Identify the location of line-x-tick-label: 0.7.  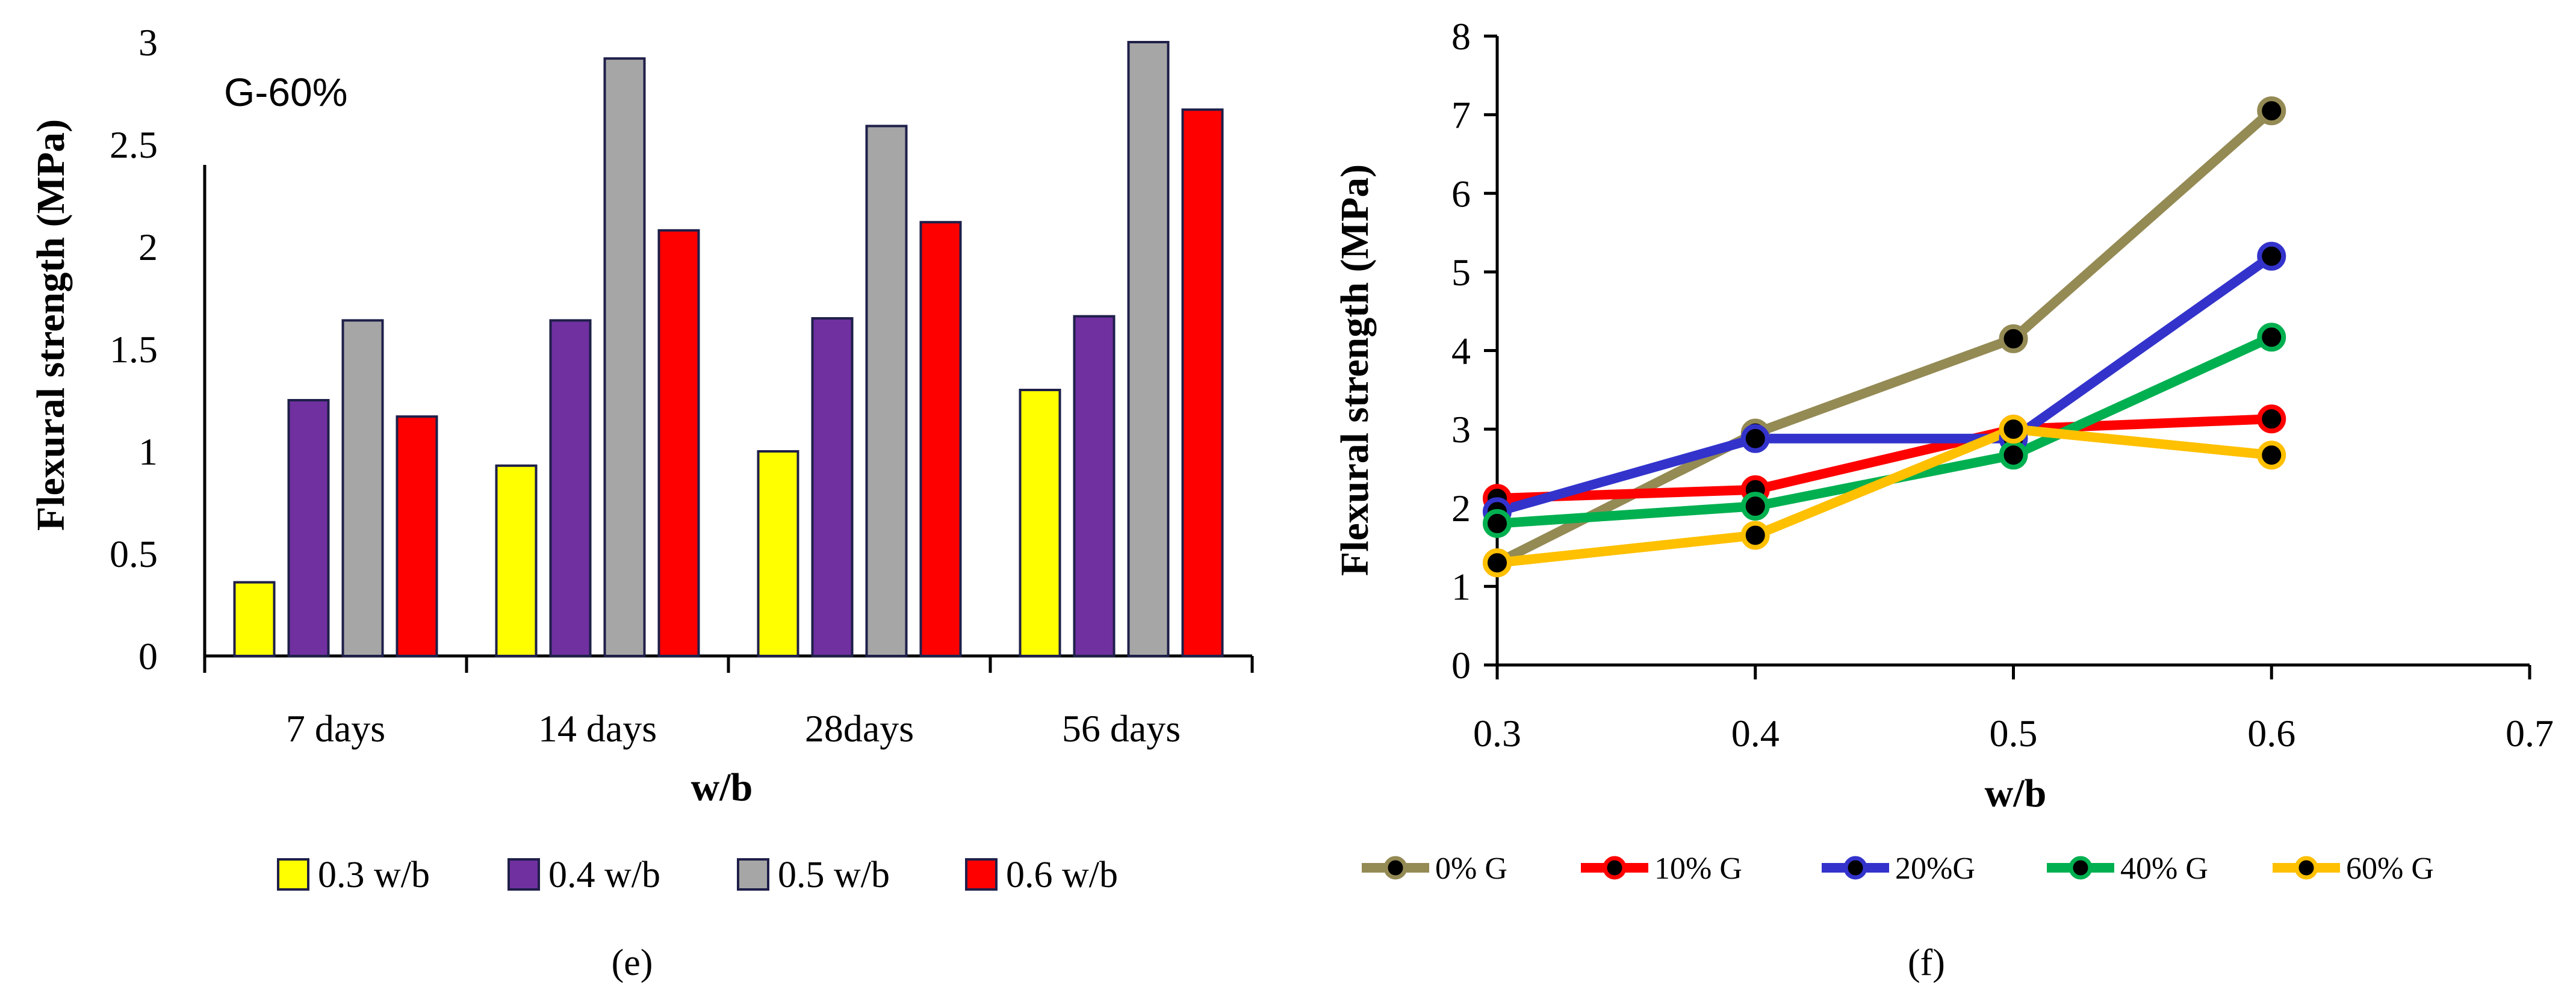
(2530, 733).